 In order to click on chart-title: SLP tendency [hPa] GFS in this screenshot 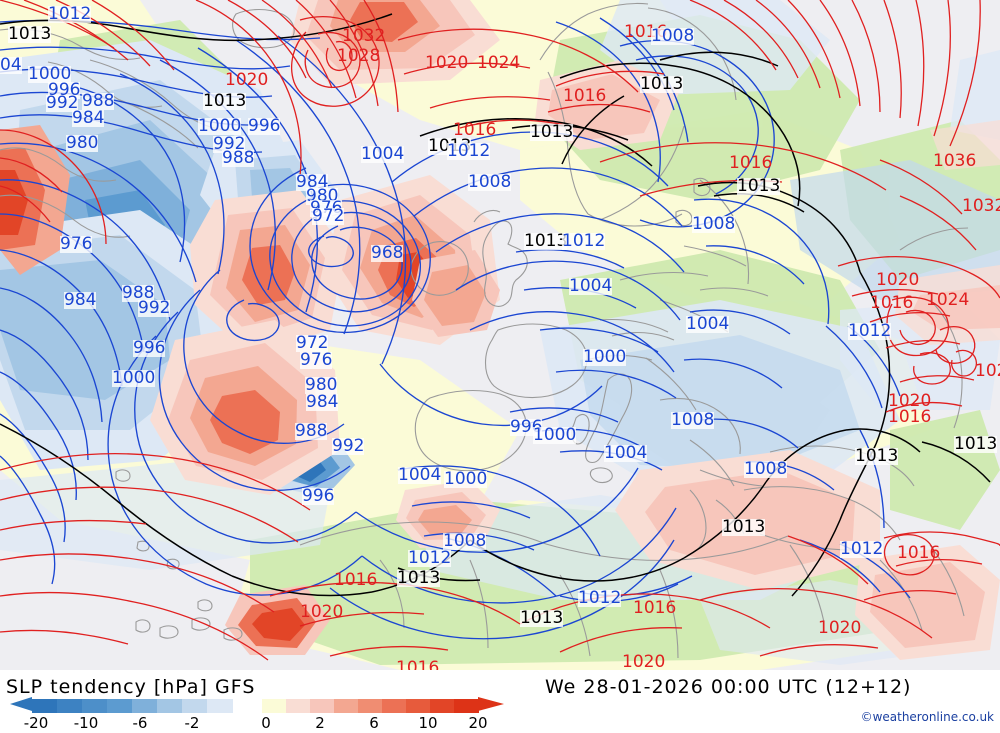, I will do `click(131, 687)`.